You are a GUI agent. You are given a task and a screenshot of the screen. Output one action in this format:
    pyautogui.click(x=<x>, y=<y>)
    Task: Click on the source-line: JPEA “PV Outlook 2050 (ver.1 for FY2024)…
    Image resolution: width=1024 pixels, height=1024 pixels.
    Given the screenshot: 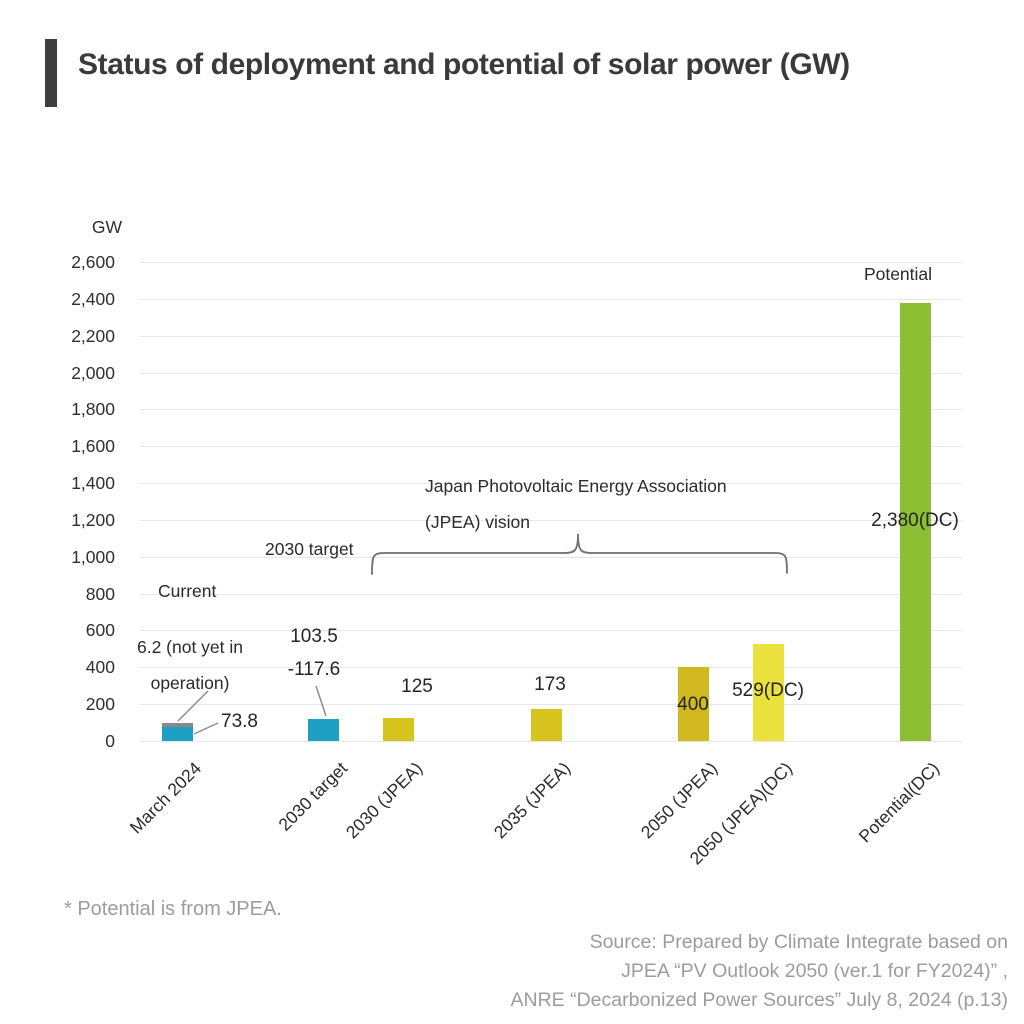 What is the action you would take?
    pyautogui.click(x=814, y=971)
    